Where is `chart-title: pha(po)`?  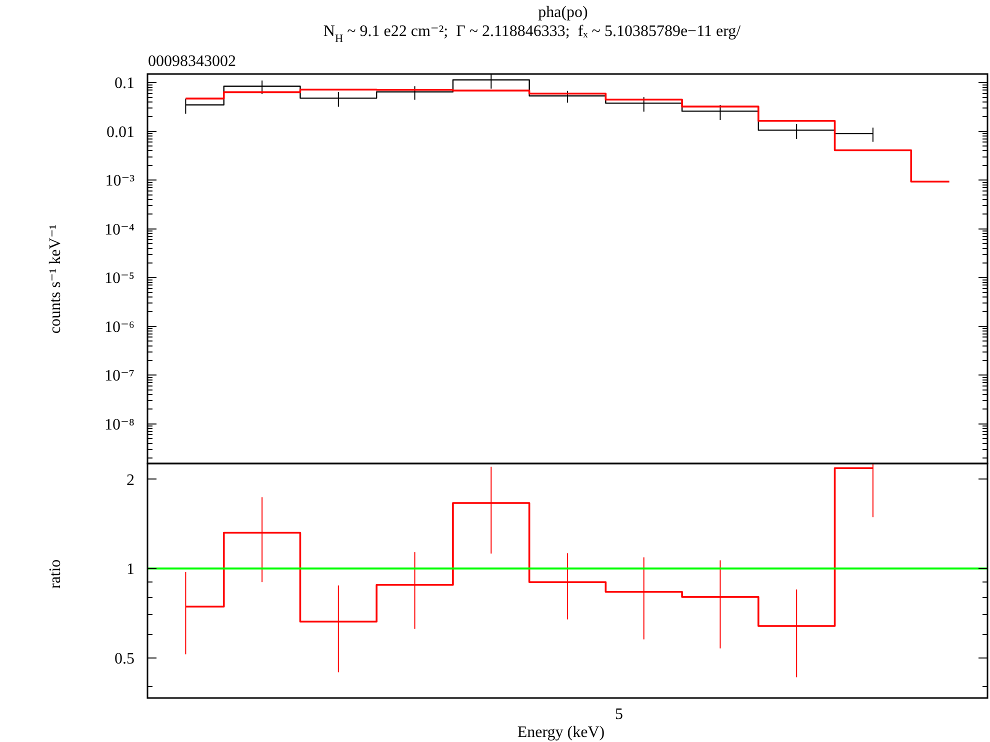 chart-title: pha(po) is located at coordinates (563, 12).